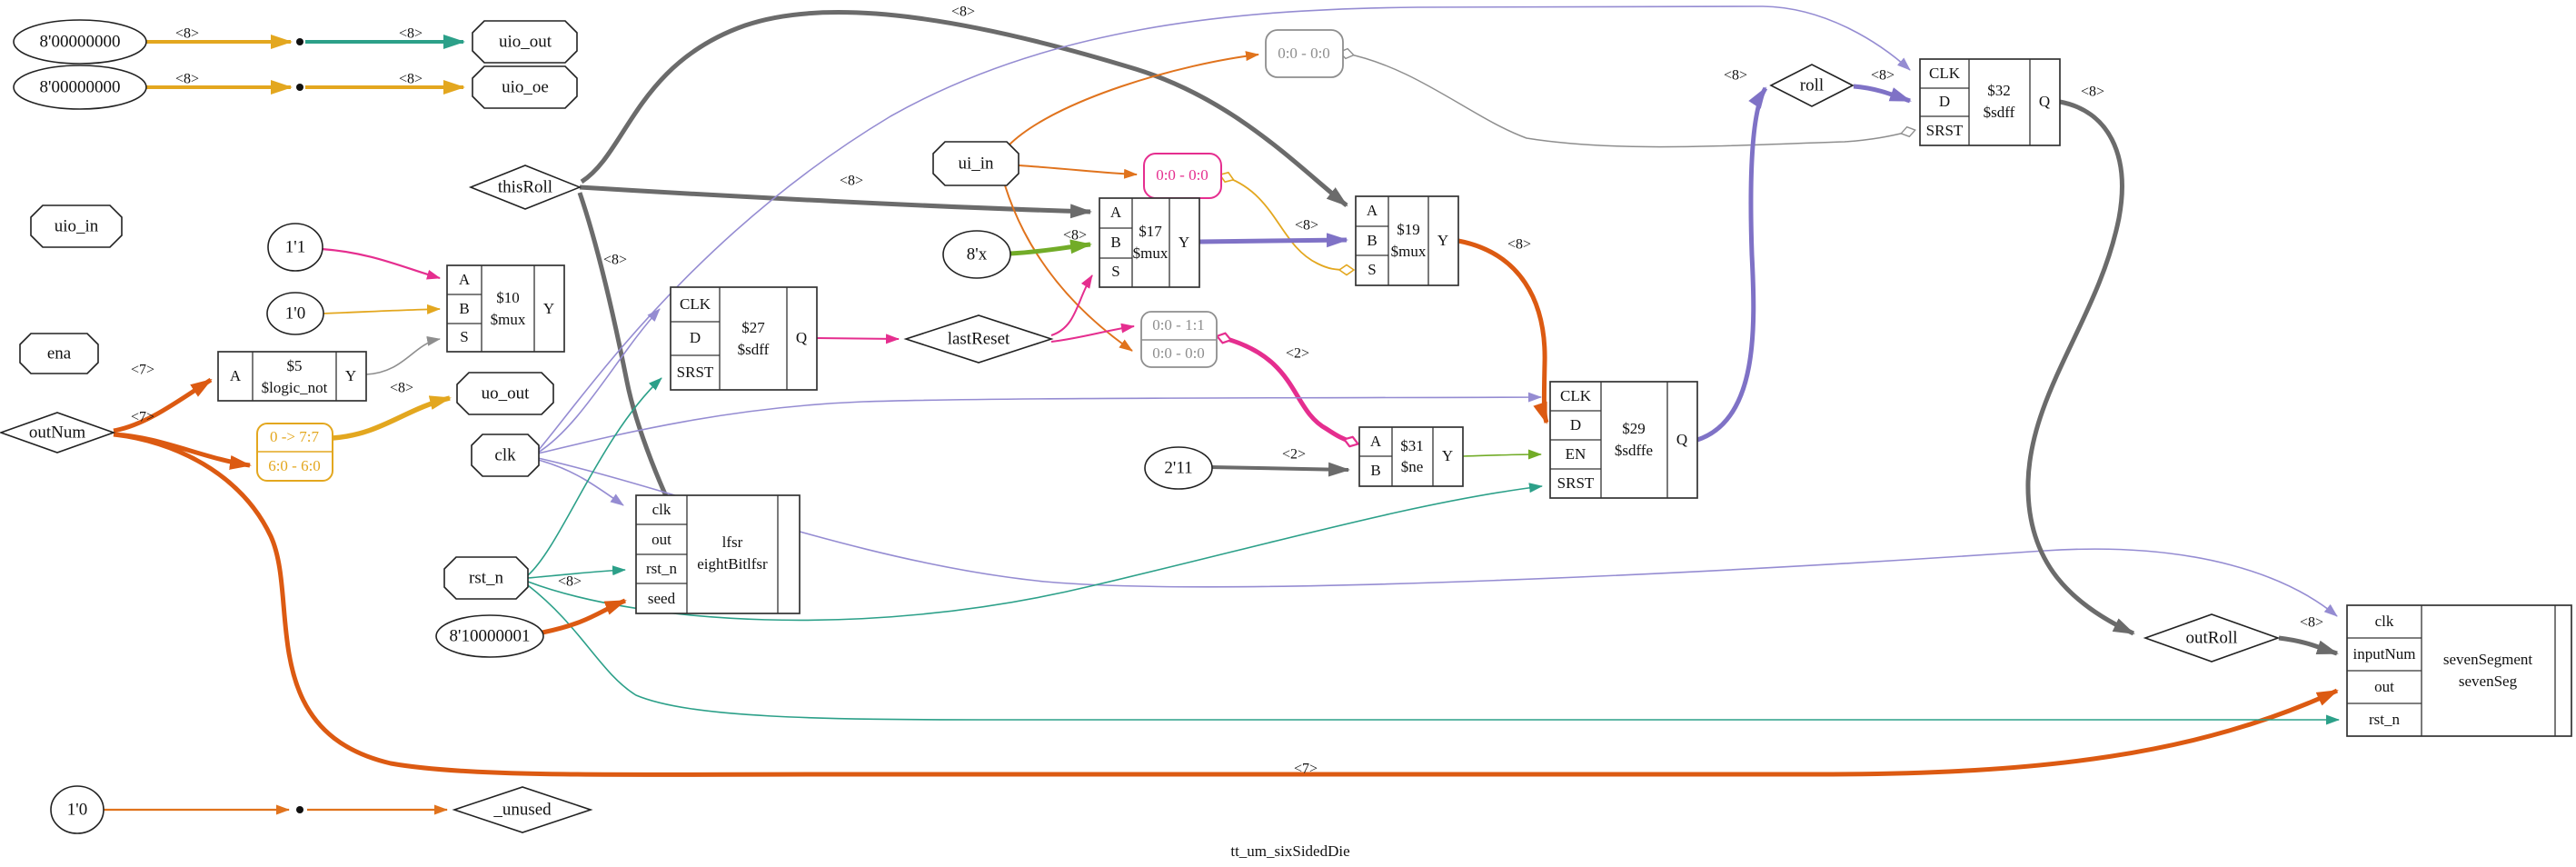 The width and height of the screenshot is (2576, 867). Describe the element at coordinates (381, 309) in the screenshot. I see `edge-zero-to-mux10-b` at that location.